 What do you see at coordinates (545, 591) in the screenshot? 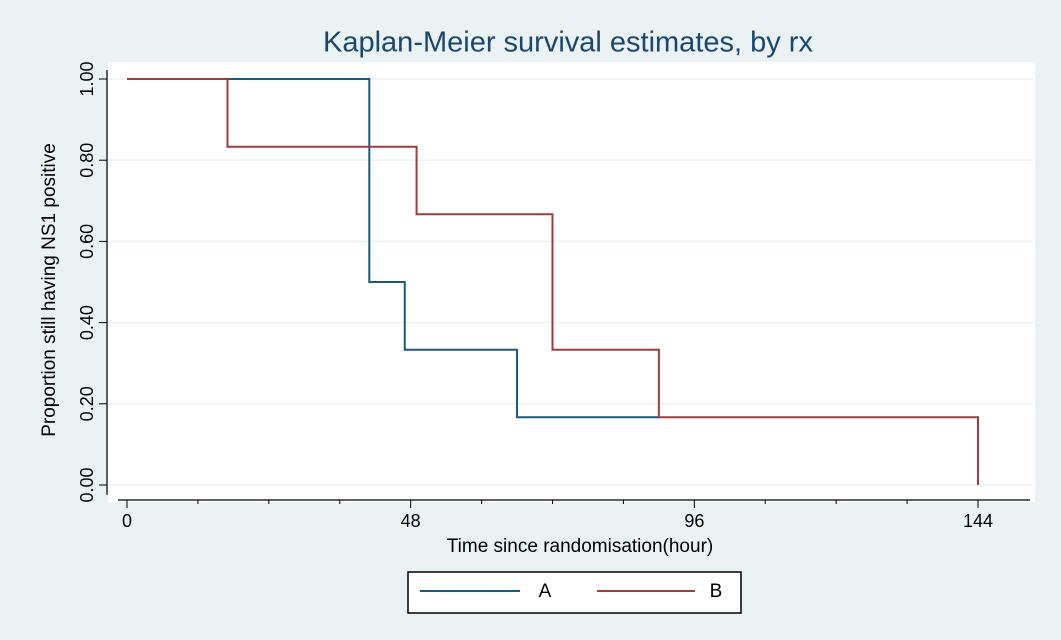
I see `legend-label: A` at bounding box center [545, 591].